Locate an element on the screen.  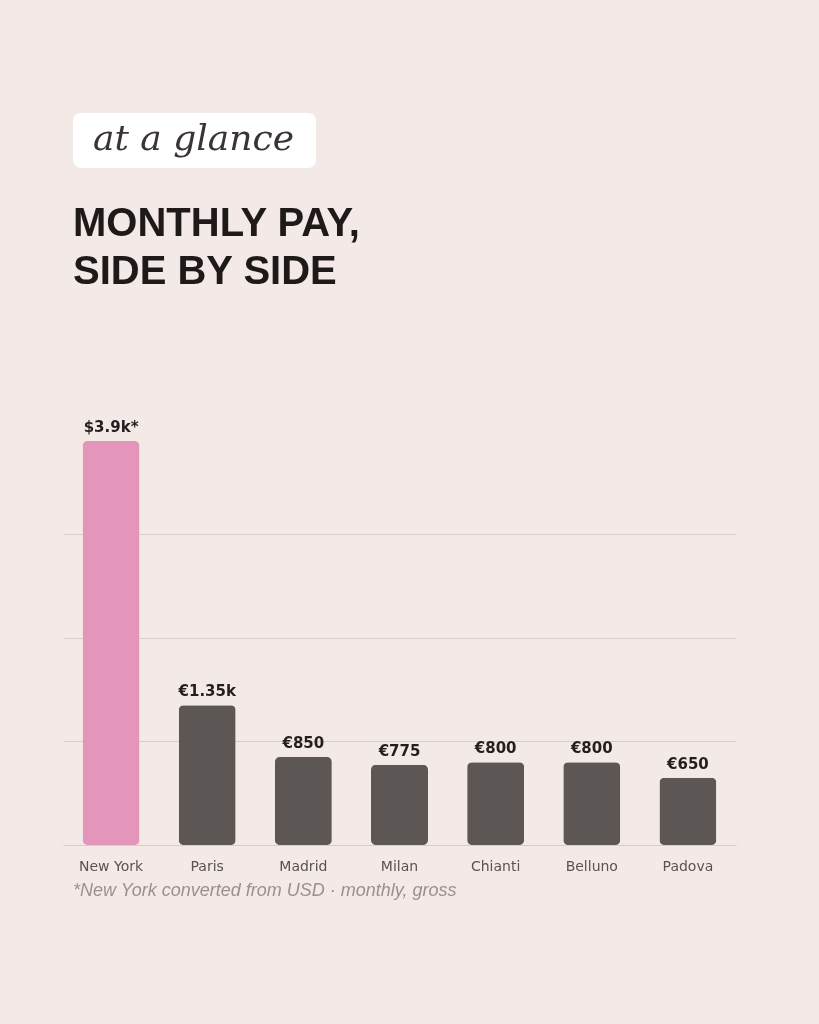
x-tick-label: Madrid is located at coordinates (303, 865).